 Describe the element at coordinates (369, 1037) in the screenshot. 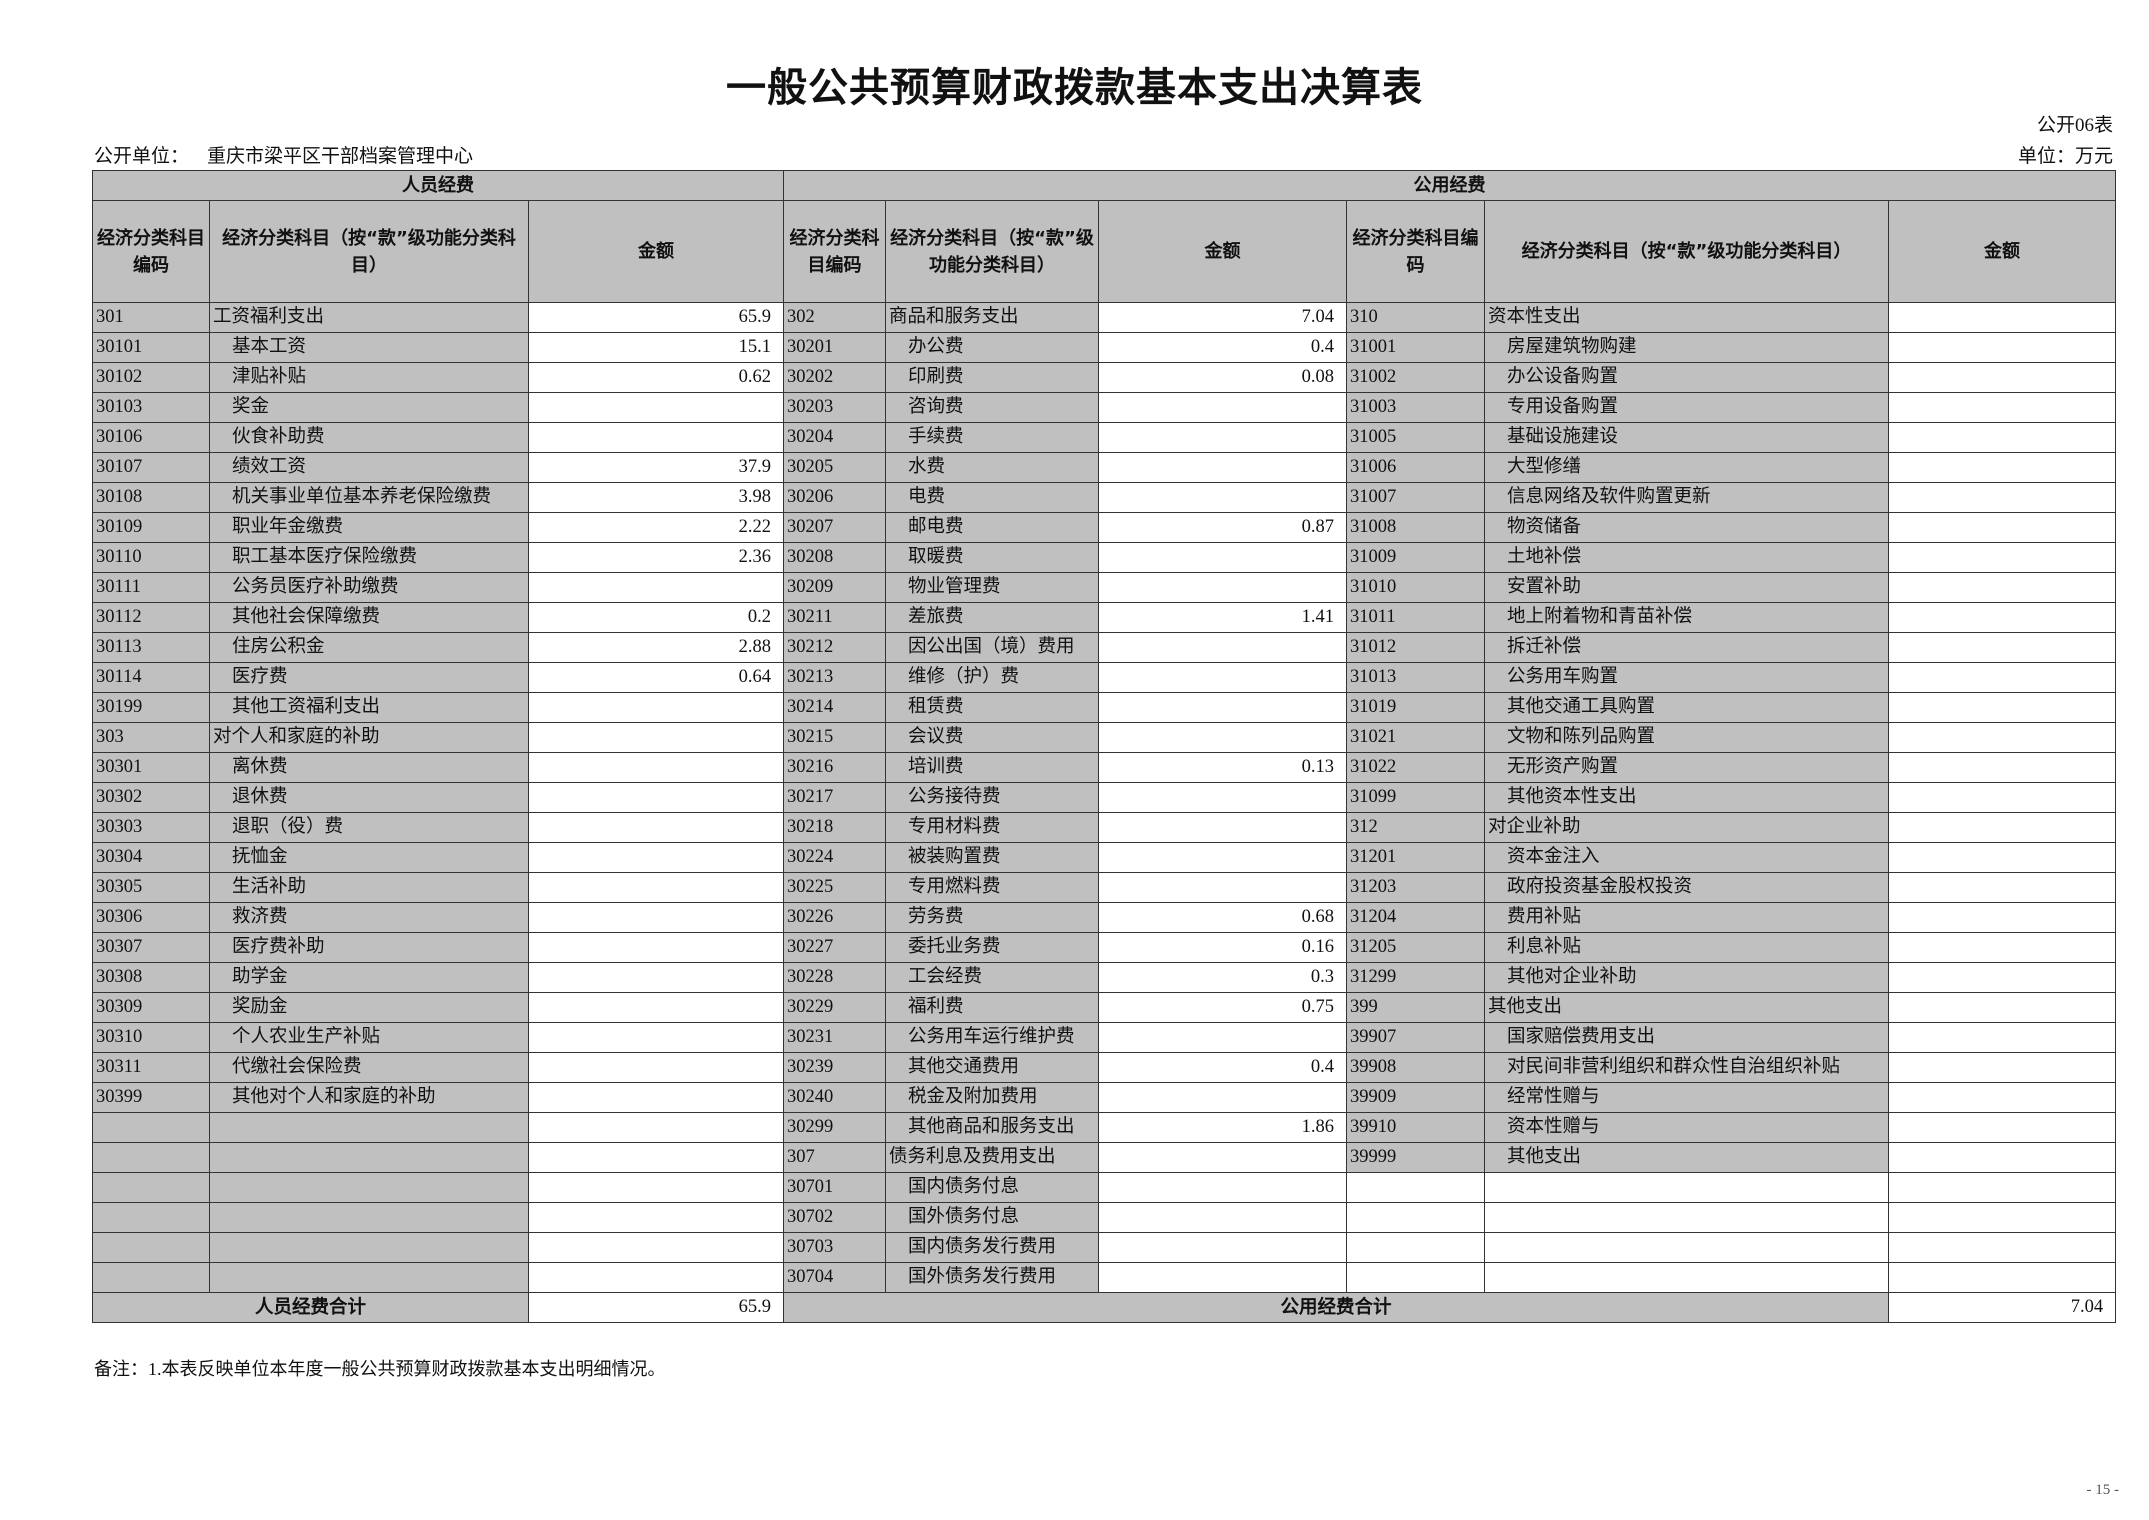

I see `left-name-cell: 个人农业生产补贴` at that location.